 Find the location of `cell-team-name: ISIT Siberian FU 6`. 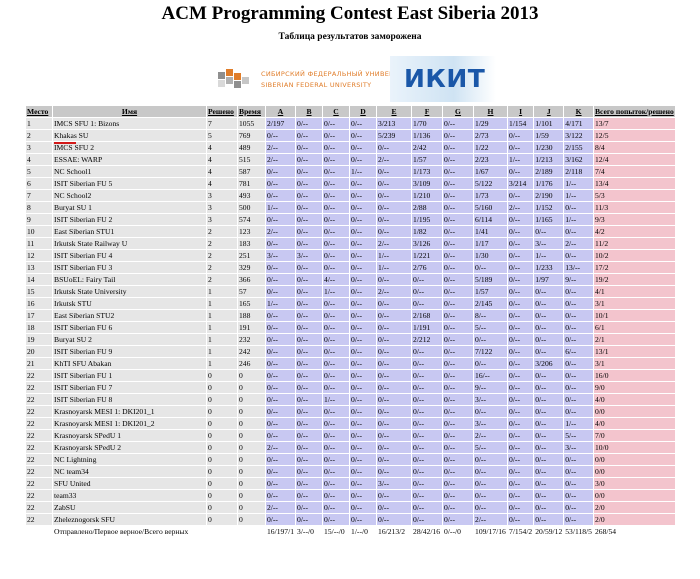

cell-team-name: ISIT Siberian FU 6 is located at coordinates (129, 327).